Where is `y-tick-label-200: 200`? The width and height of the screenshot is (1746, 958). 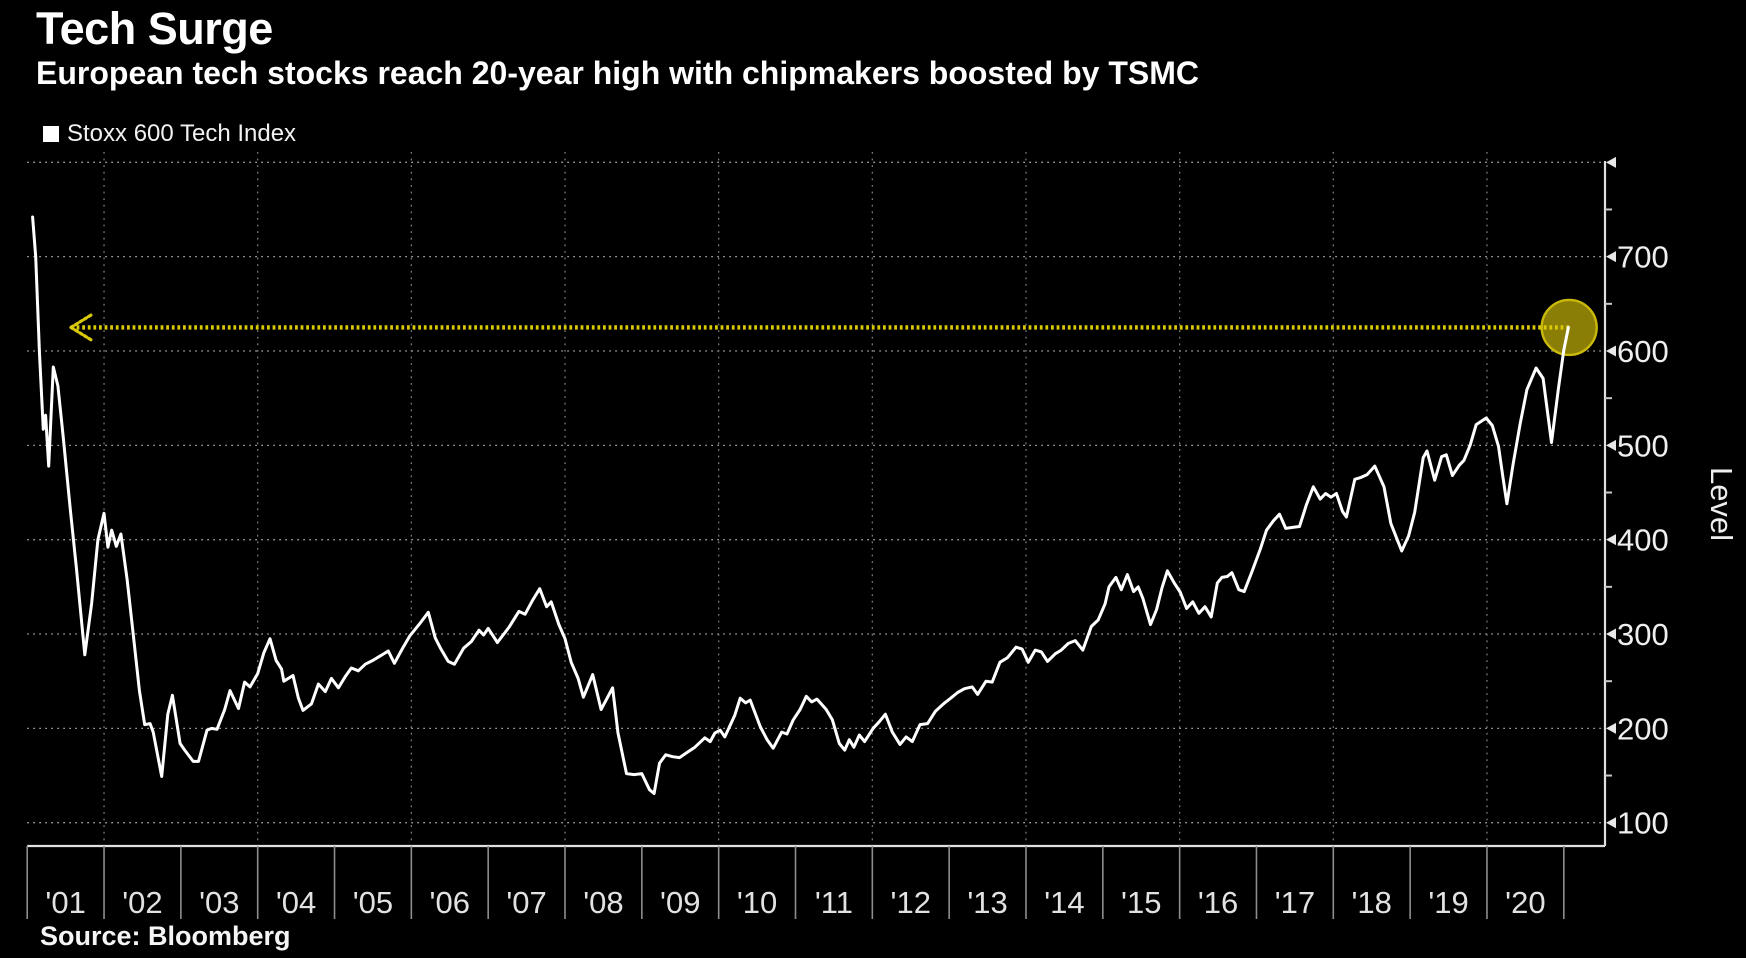
y-tick-label-200: 200 is located at coordinates (1643, 728).